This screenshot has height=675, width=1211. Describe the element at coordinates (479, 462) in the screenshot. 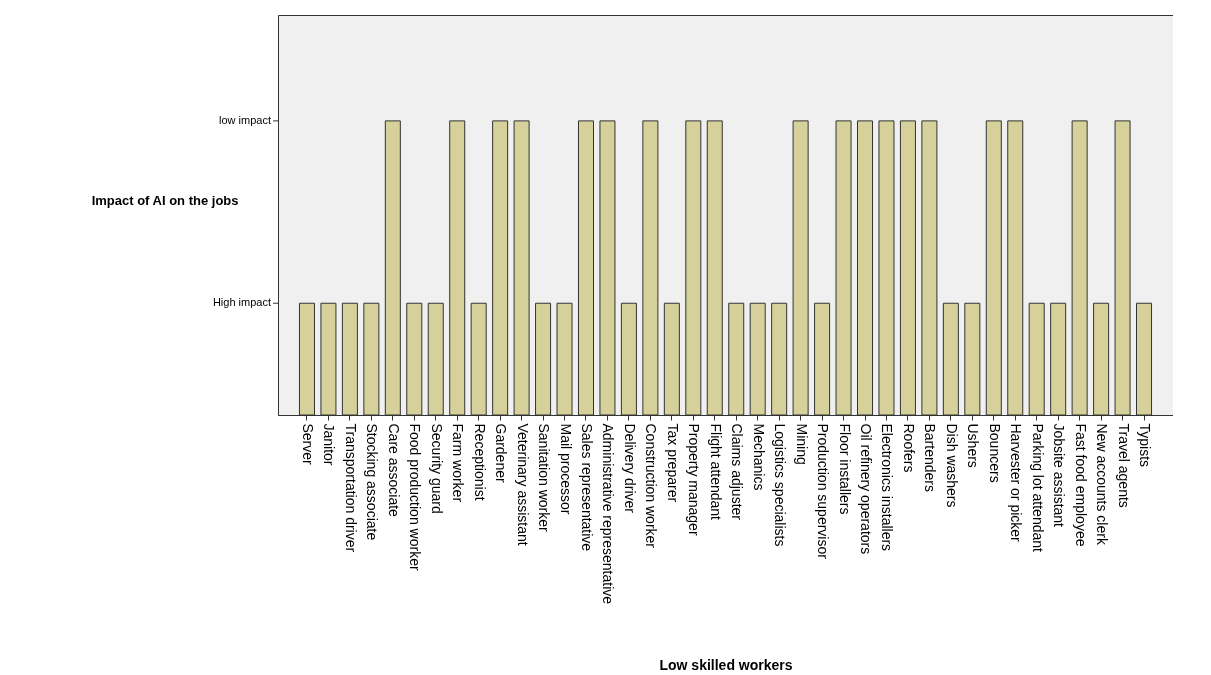

I see `x-tick-label: Receptionist` at that location.